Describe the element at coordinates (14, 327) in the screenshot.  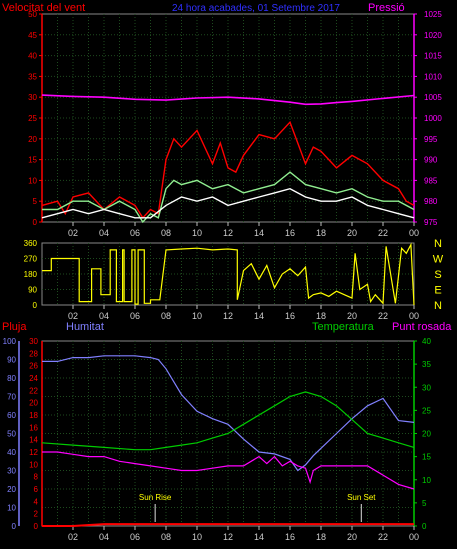
I see `rain-axis-label: Pluja` at that location.